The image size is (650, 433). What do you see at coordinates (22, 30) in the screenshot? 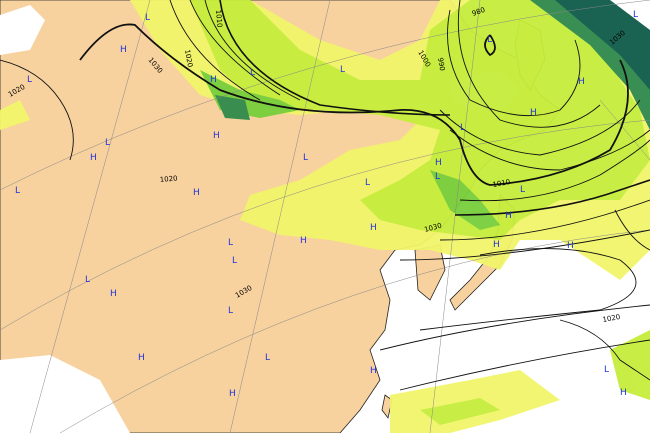
I see `arctic-sea` at bounding box center [22, 30].